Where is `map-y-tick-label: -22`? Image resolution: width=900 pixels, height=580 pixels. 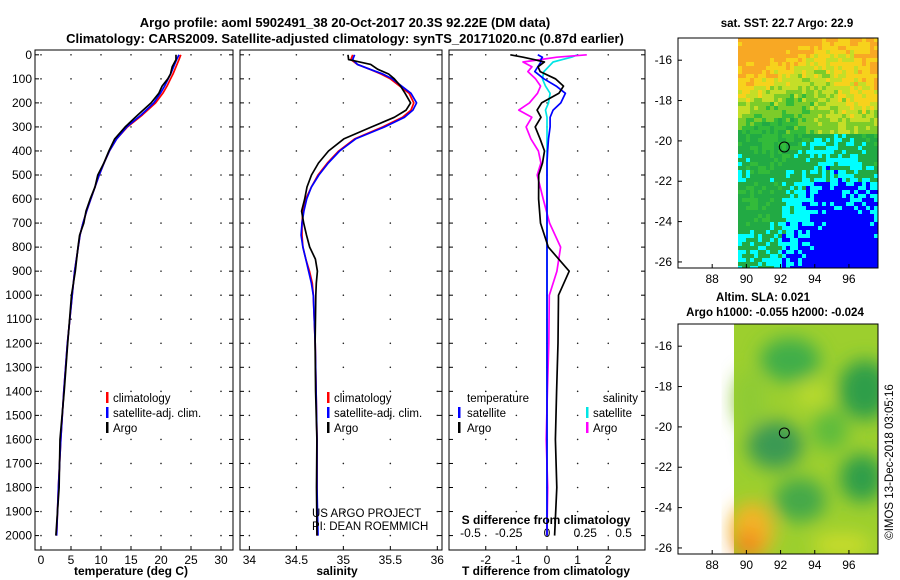 map-y-tick-label: -22 is located at coordinates (664, 181).